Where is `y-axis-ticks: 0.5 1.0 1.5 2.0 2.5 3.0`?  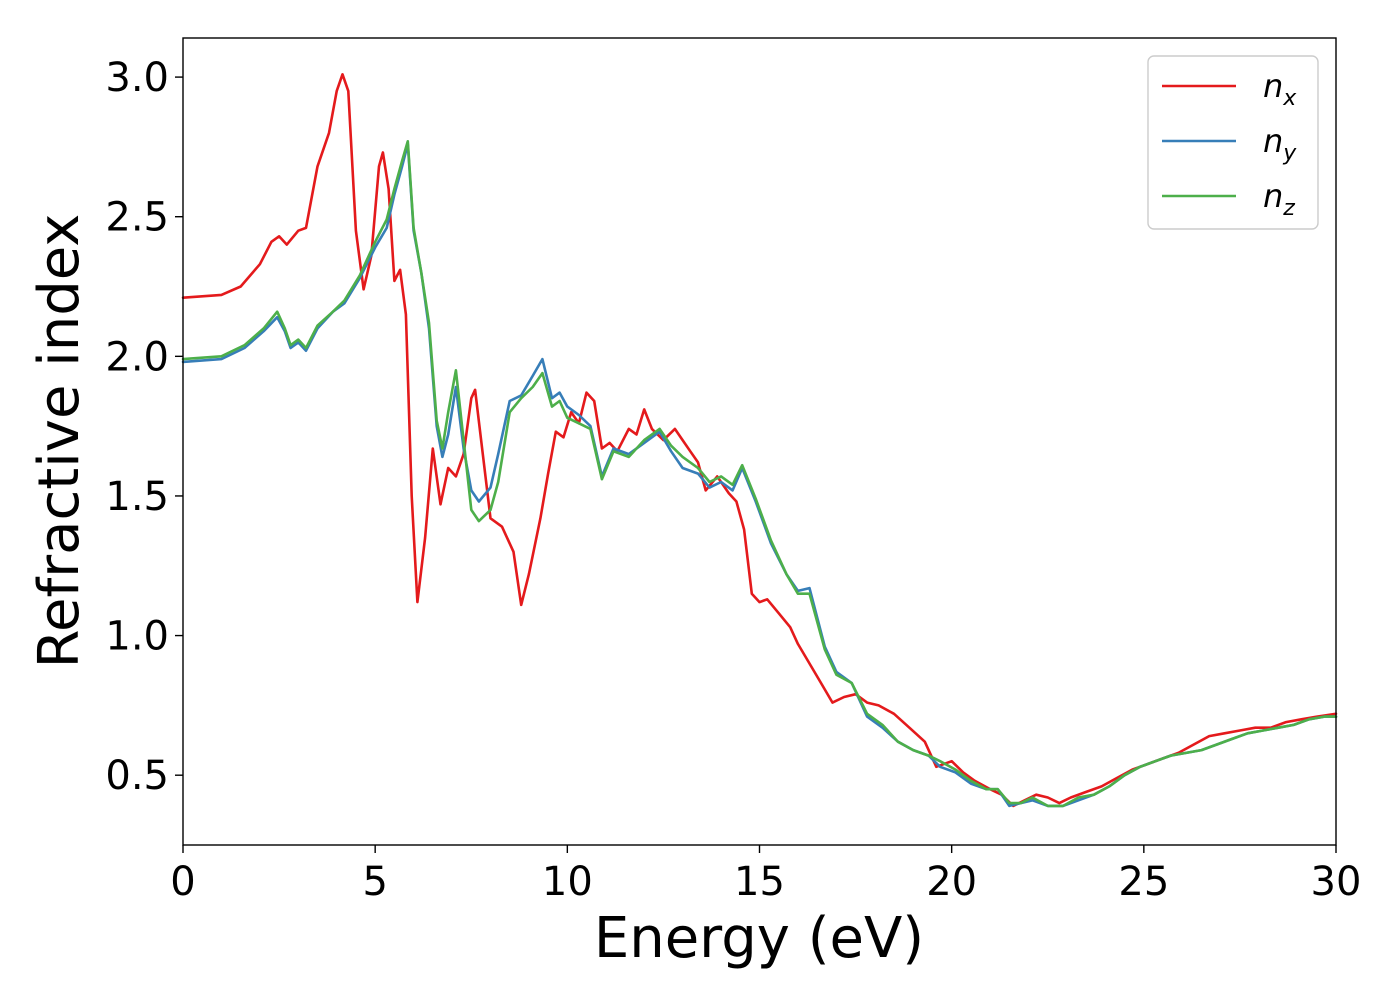
y-axis-ticks: 0.5 1.0 1.5 2.0 2.5 3.0 is located at coordinates (144, 427).